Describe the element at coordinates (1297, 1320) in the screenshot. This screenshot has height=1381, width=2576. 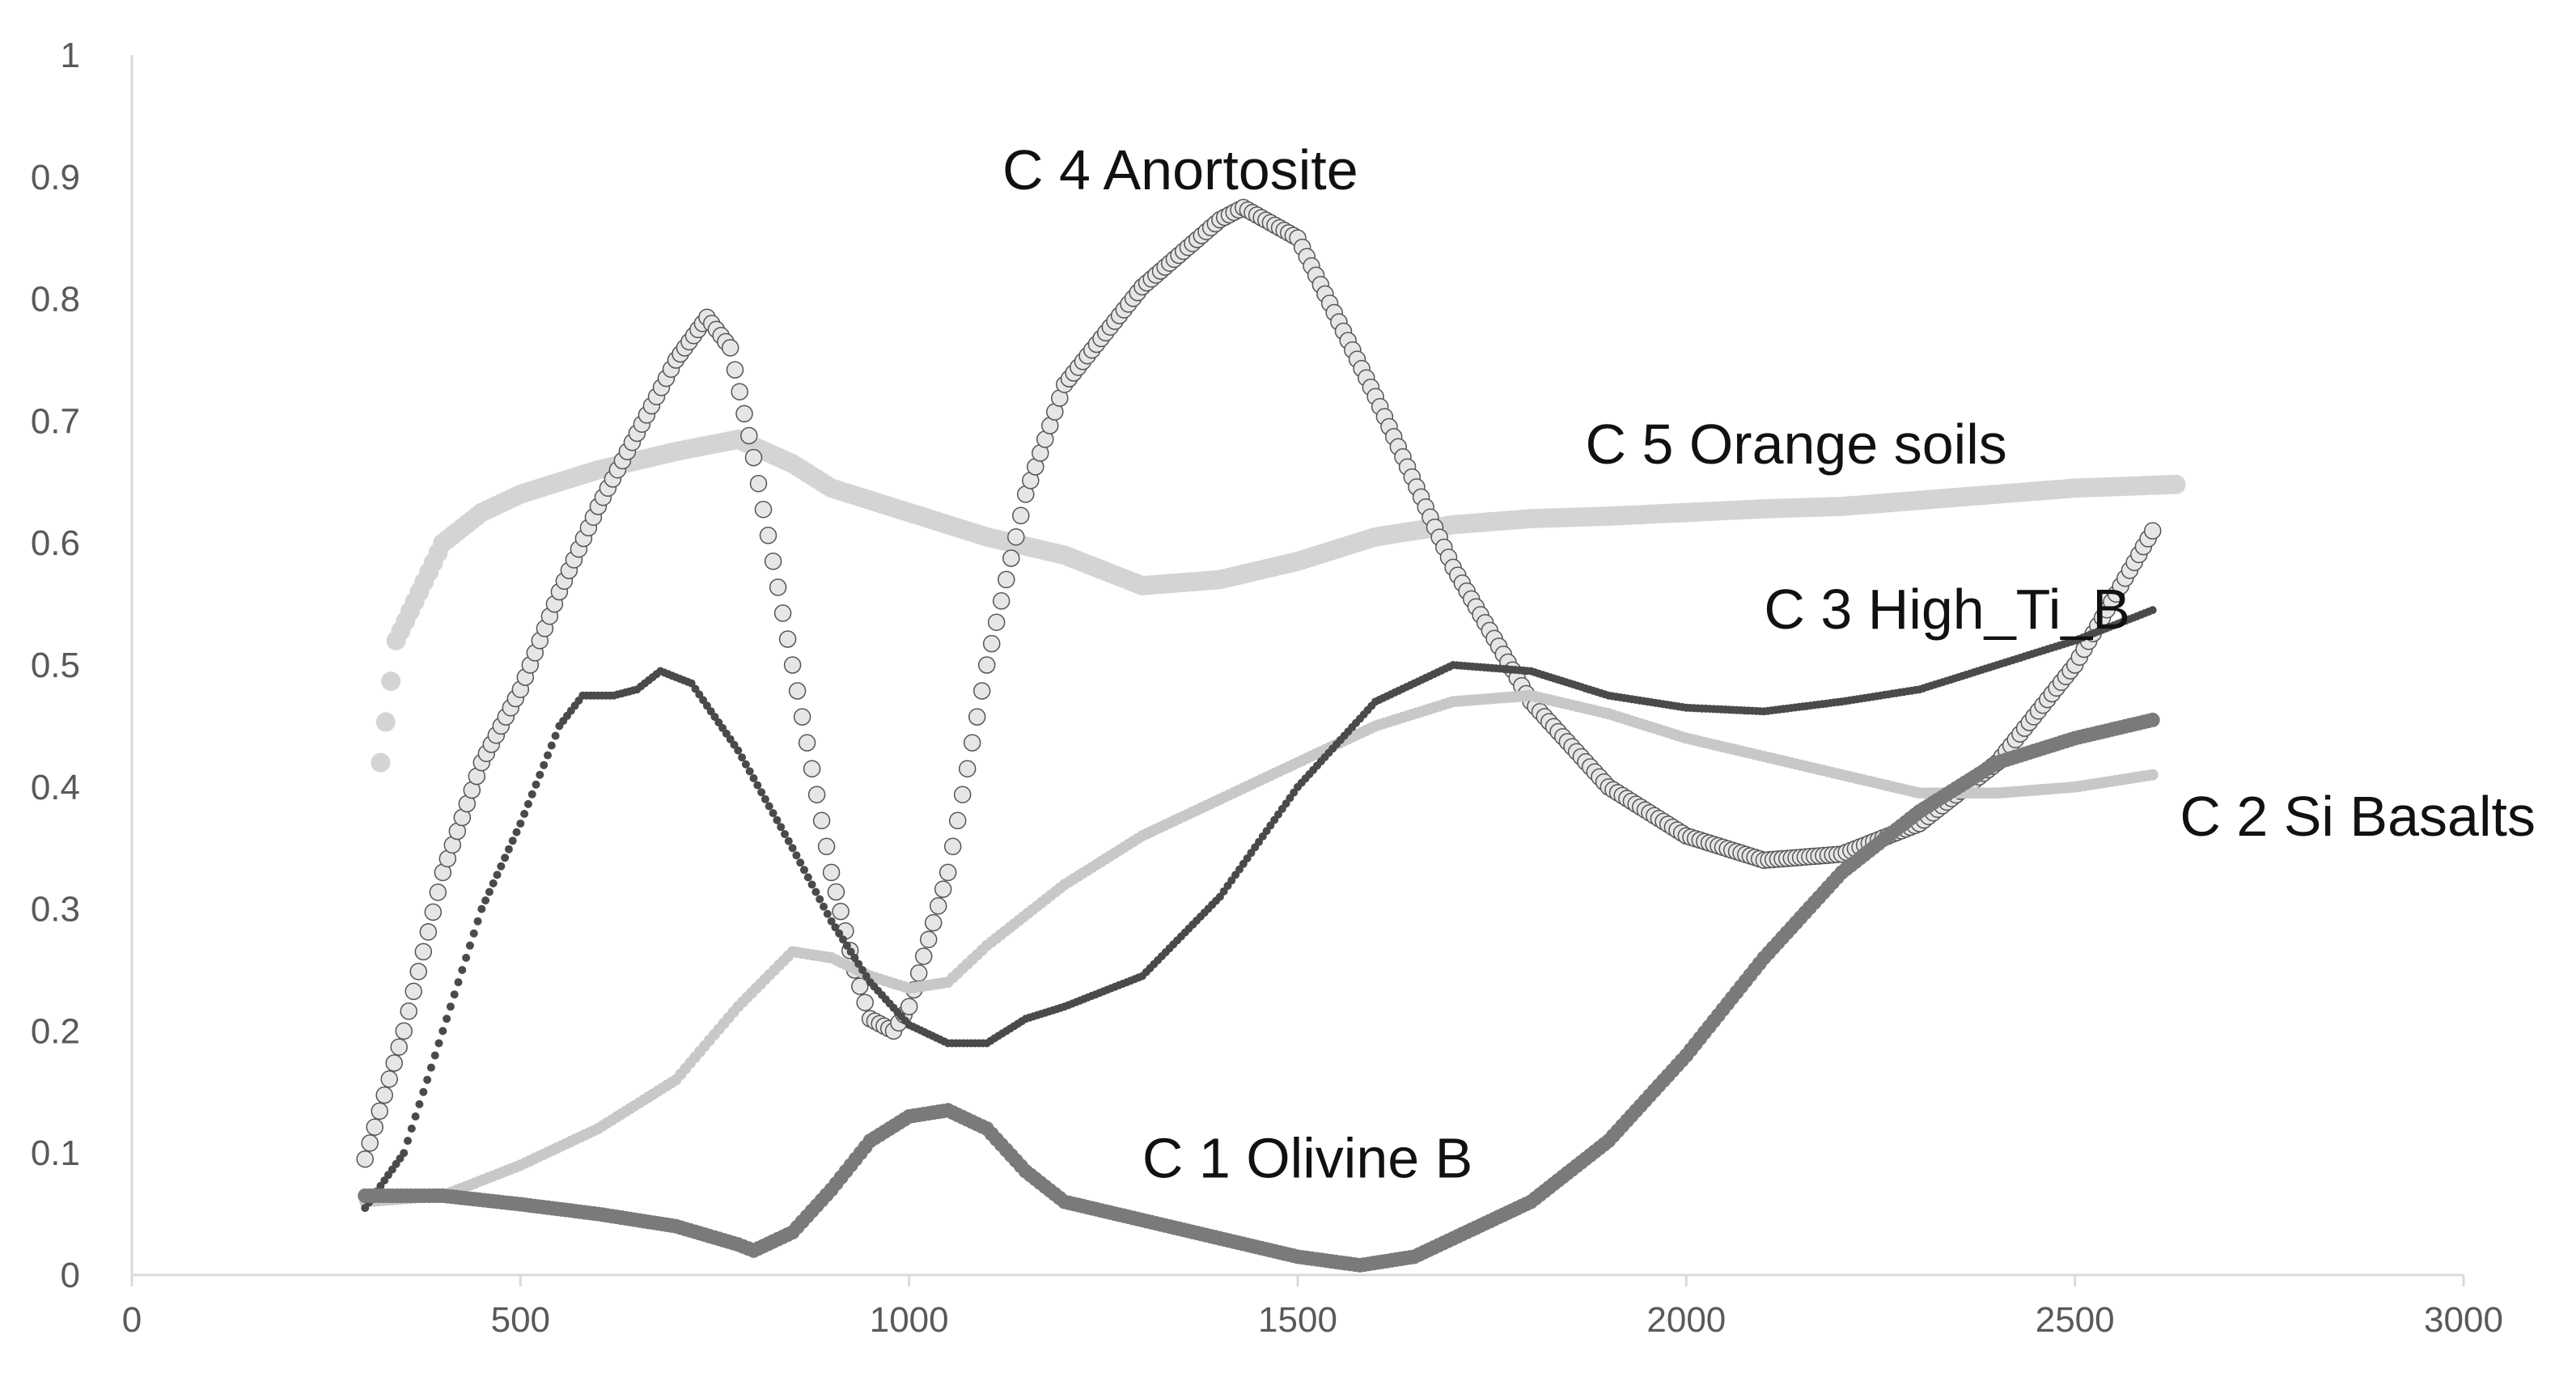
I see `x-tick-label: 1500` at that location.